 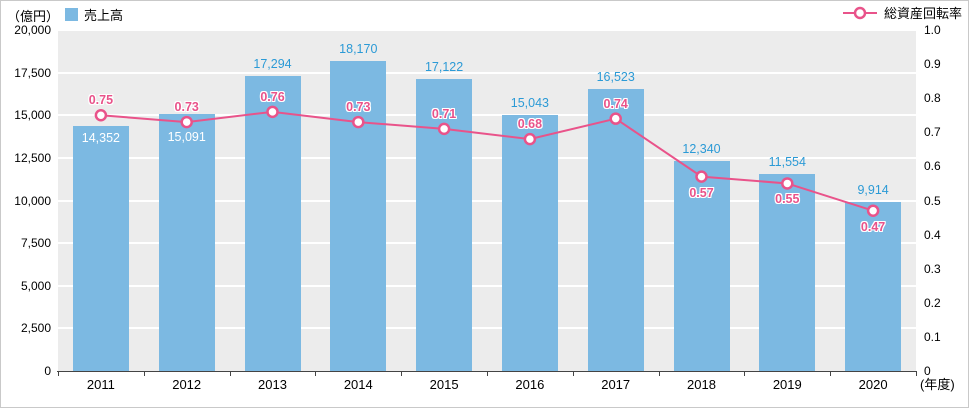 I want to click on sales-swatch-icon, so click(x=71, y=14).